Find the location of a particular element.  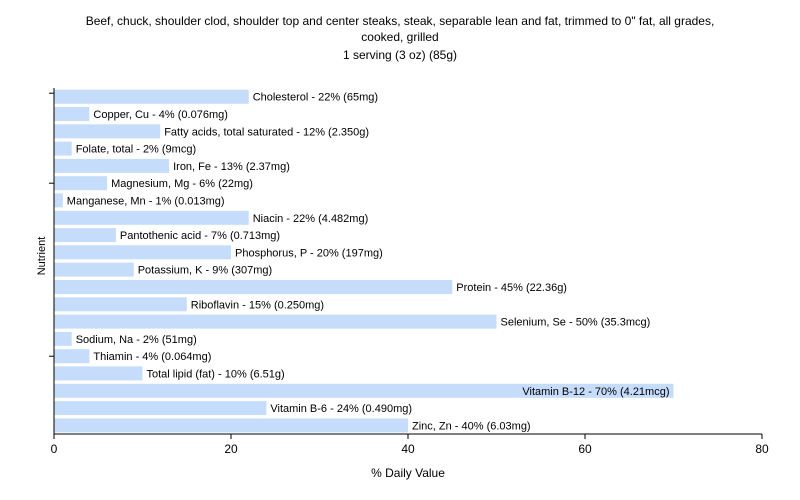

x-tick-label: 20 is located at coordinates (231, 449).